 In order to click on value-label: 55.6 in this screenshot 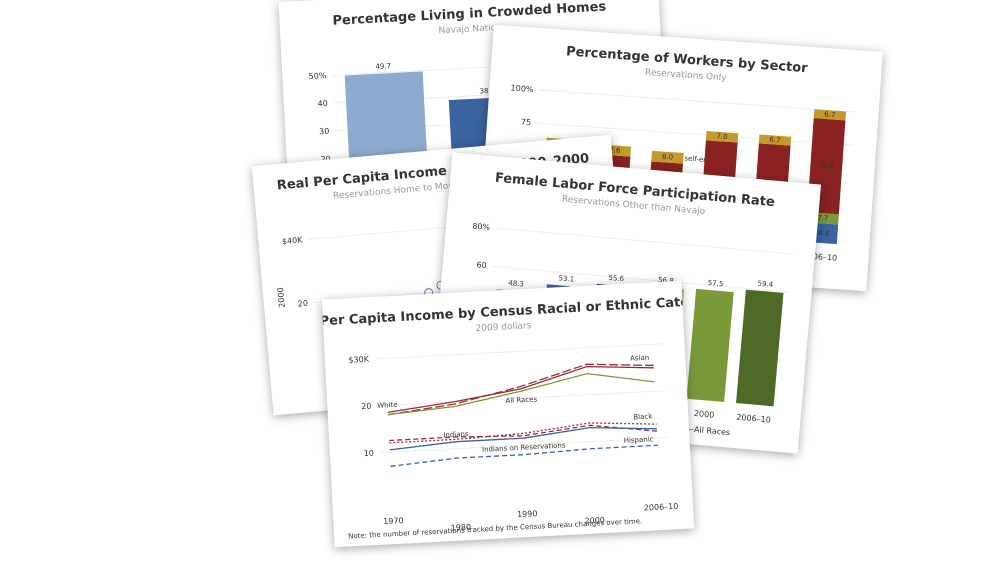, I will do `click(616, 278)`.